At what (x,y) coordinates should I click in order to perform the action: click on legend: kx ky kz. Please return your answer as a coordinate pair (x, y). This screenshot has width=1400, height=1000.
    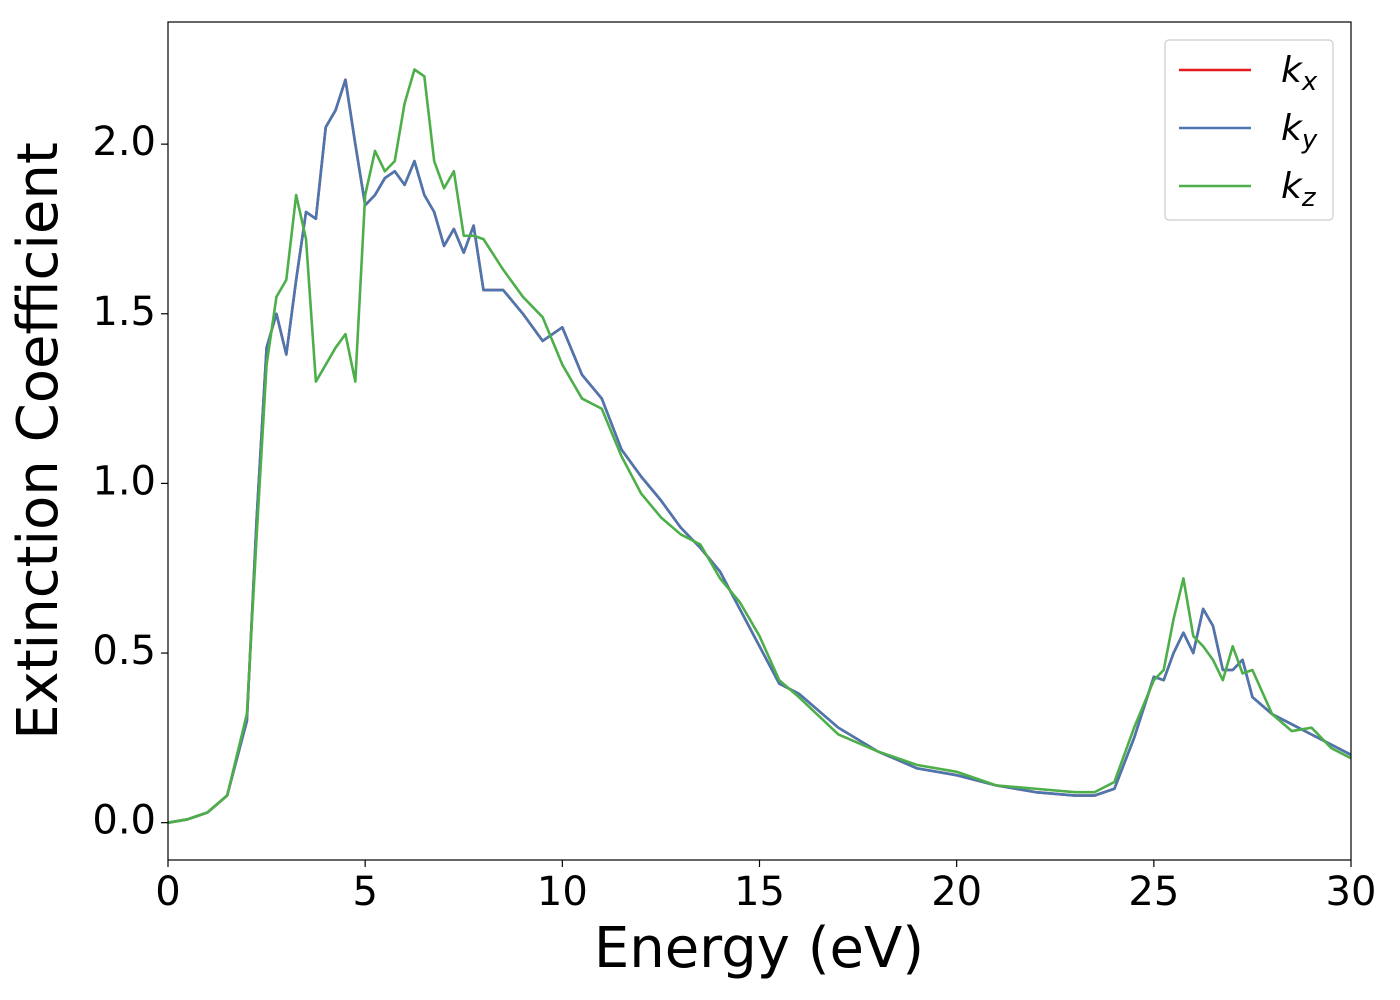
    Looking at the image, I should click on (1249, 130).